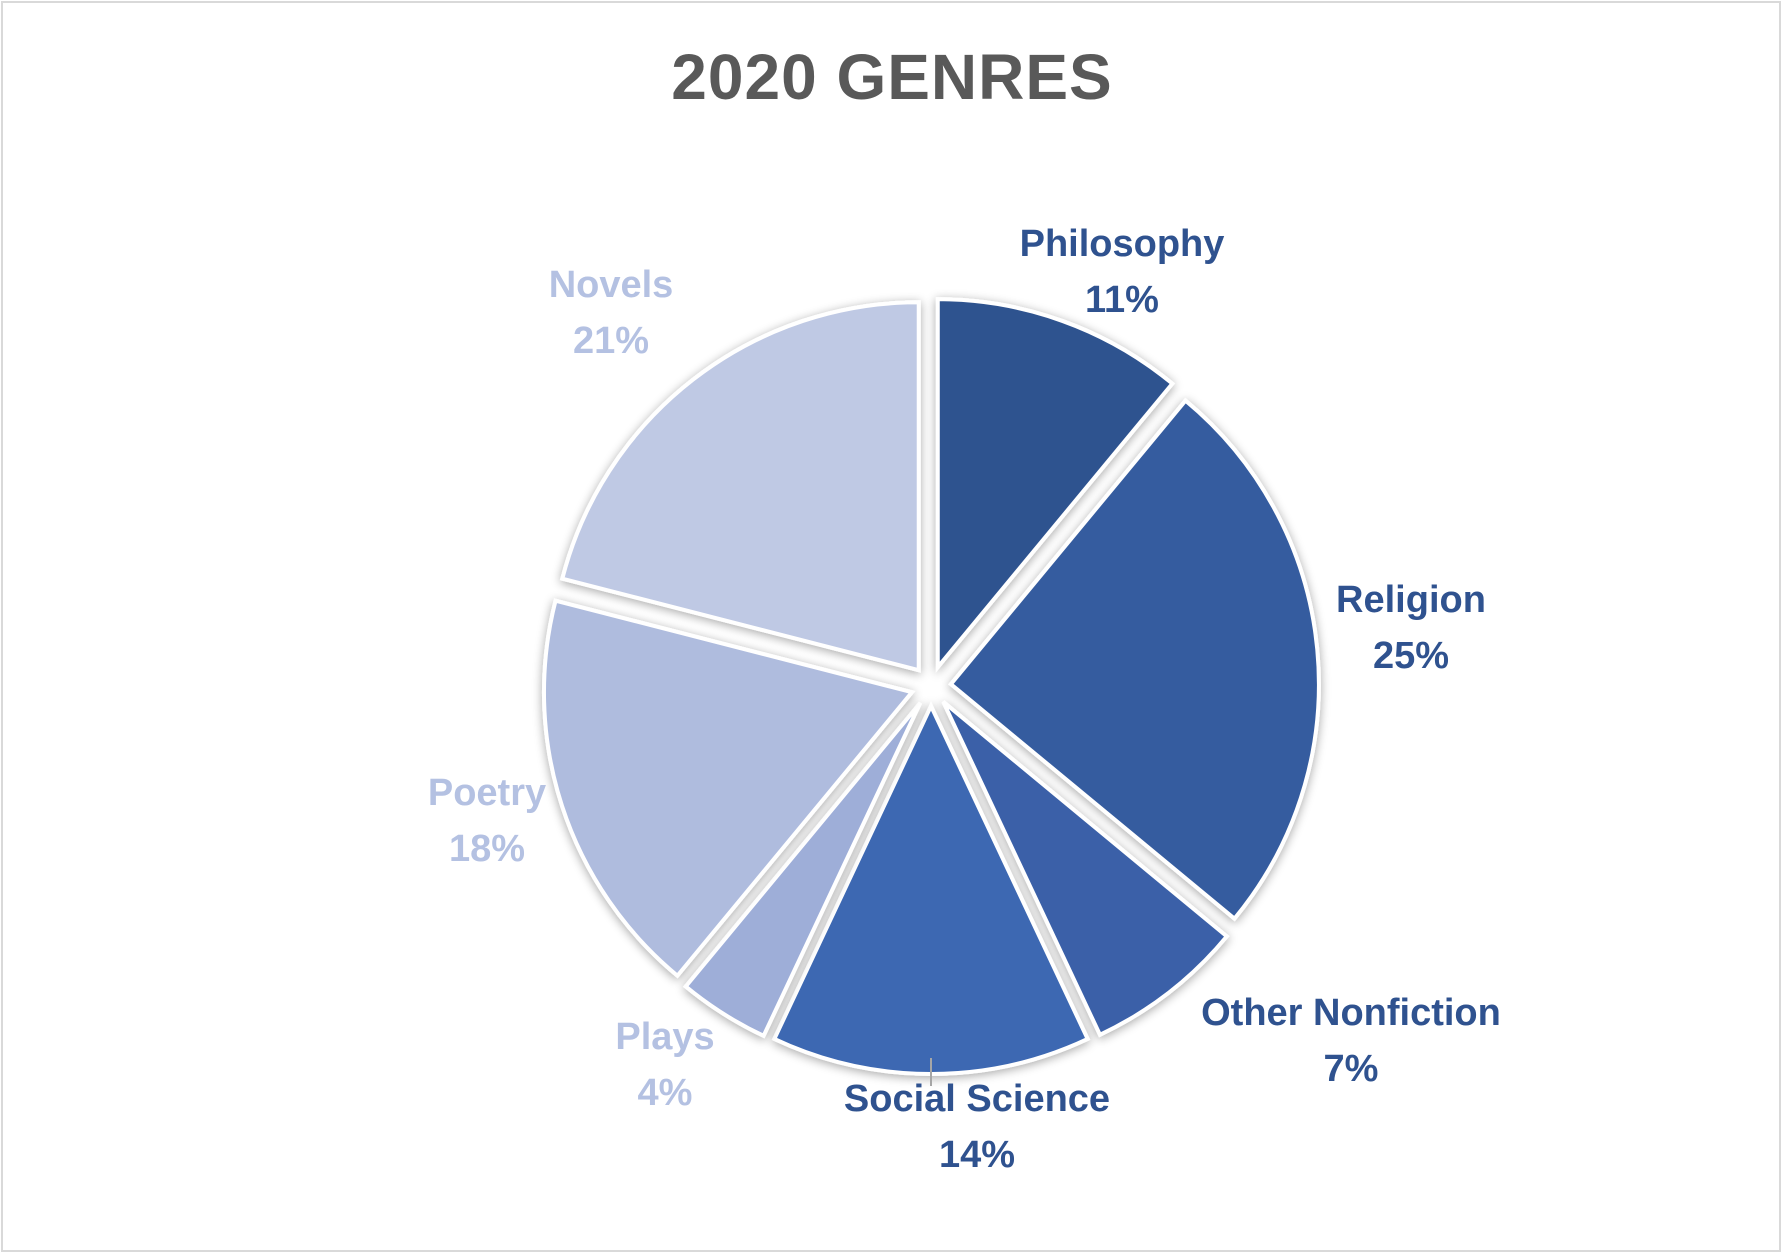 The image size is (1784, 1255). What do you see at coordinates (1351, 1013) in the screenshot?
I see `slice-label-other-nonfiction: Other Nonfiction` at bounding box center [1351, 1013].